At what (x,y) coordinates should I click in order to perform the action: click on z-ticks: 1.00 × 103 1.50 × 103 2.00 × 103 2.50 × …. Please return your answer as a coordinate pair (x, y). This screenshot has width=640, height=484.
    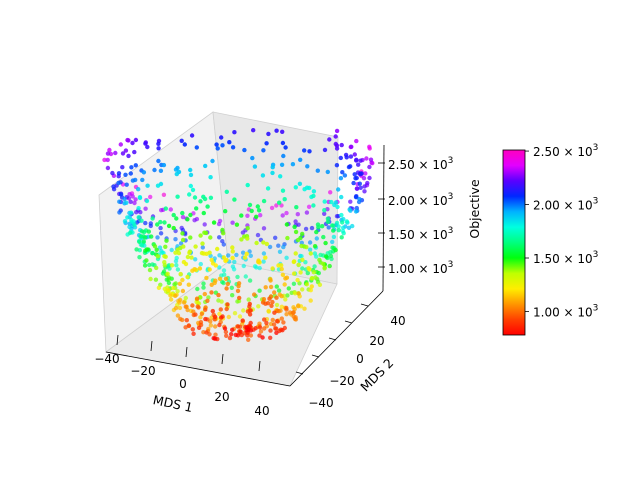
    Looking at the image, I should click on (430, 216).